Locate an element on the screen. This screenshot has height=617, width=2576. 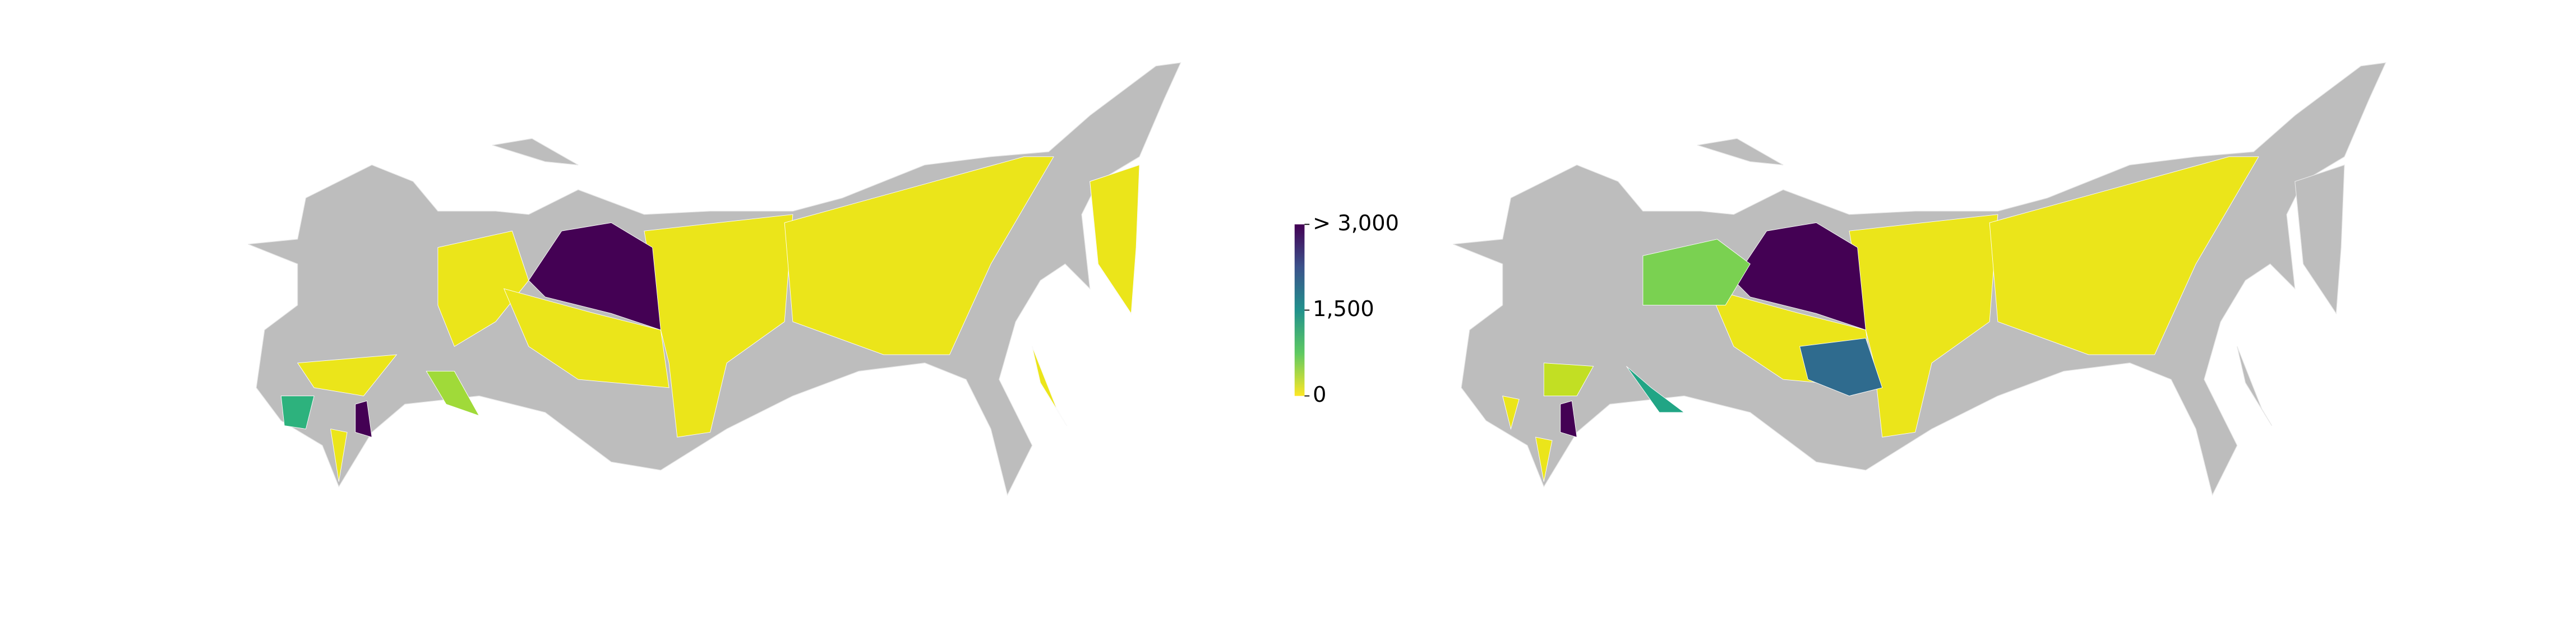
colorbar-tick-label: 0 is located at coordinates (1319, 394).